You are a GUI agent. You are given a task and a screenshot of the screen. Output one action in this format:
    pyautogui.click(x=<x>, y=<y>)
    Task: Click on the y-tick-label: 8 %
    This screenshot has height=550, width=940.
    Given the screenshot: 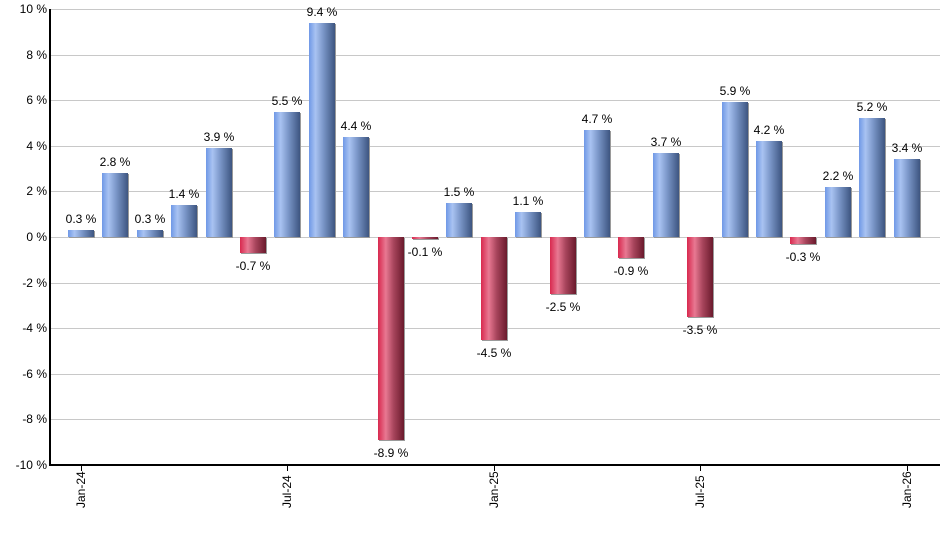 What is the action you would take?
    pyautogui.click(x=36, y=55)
    